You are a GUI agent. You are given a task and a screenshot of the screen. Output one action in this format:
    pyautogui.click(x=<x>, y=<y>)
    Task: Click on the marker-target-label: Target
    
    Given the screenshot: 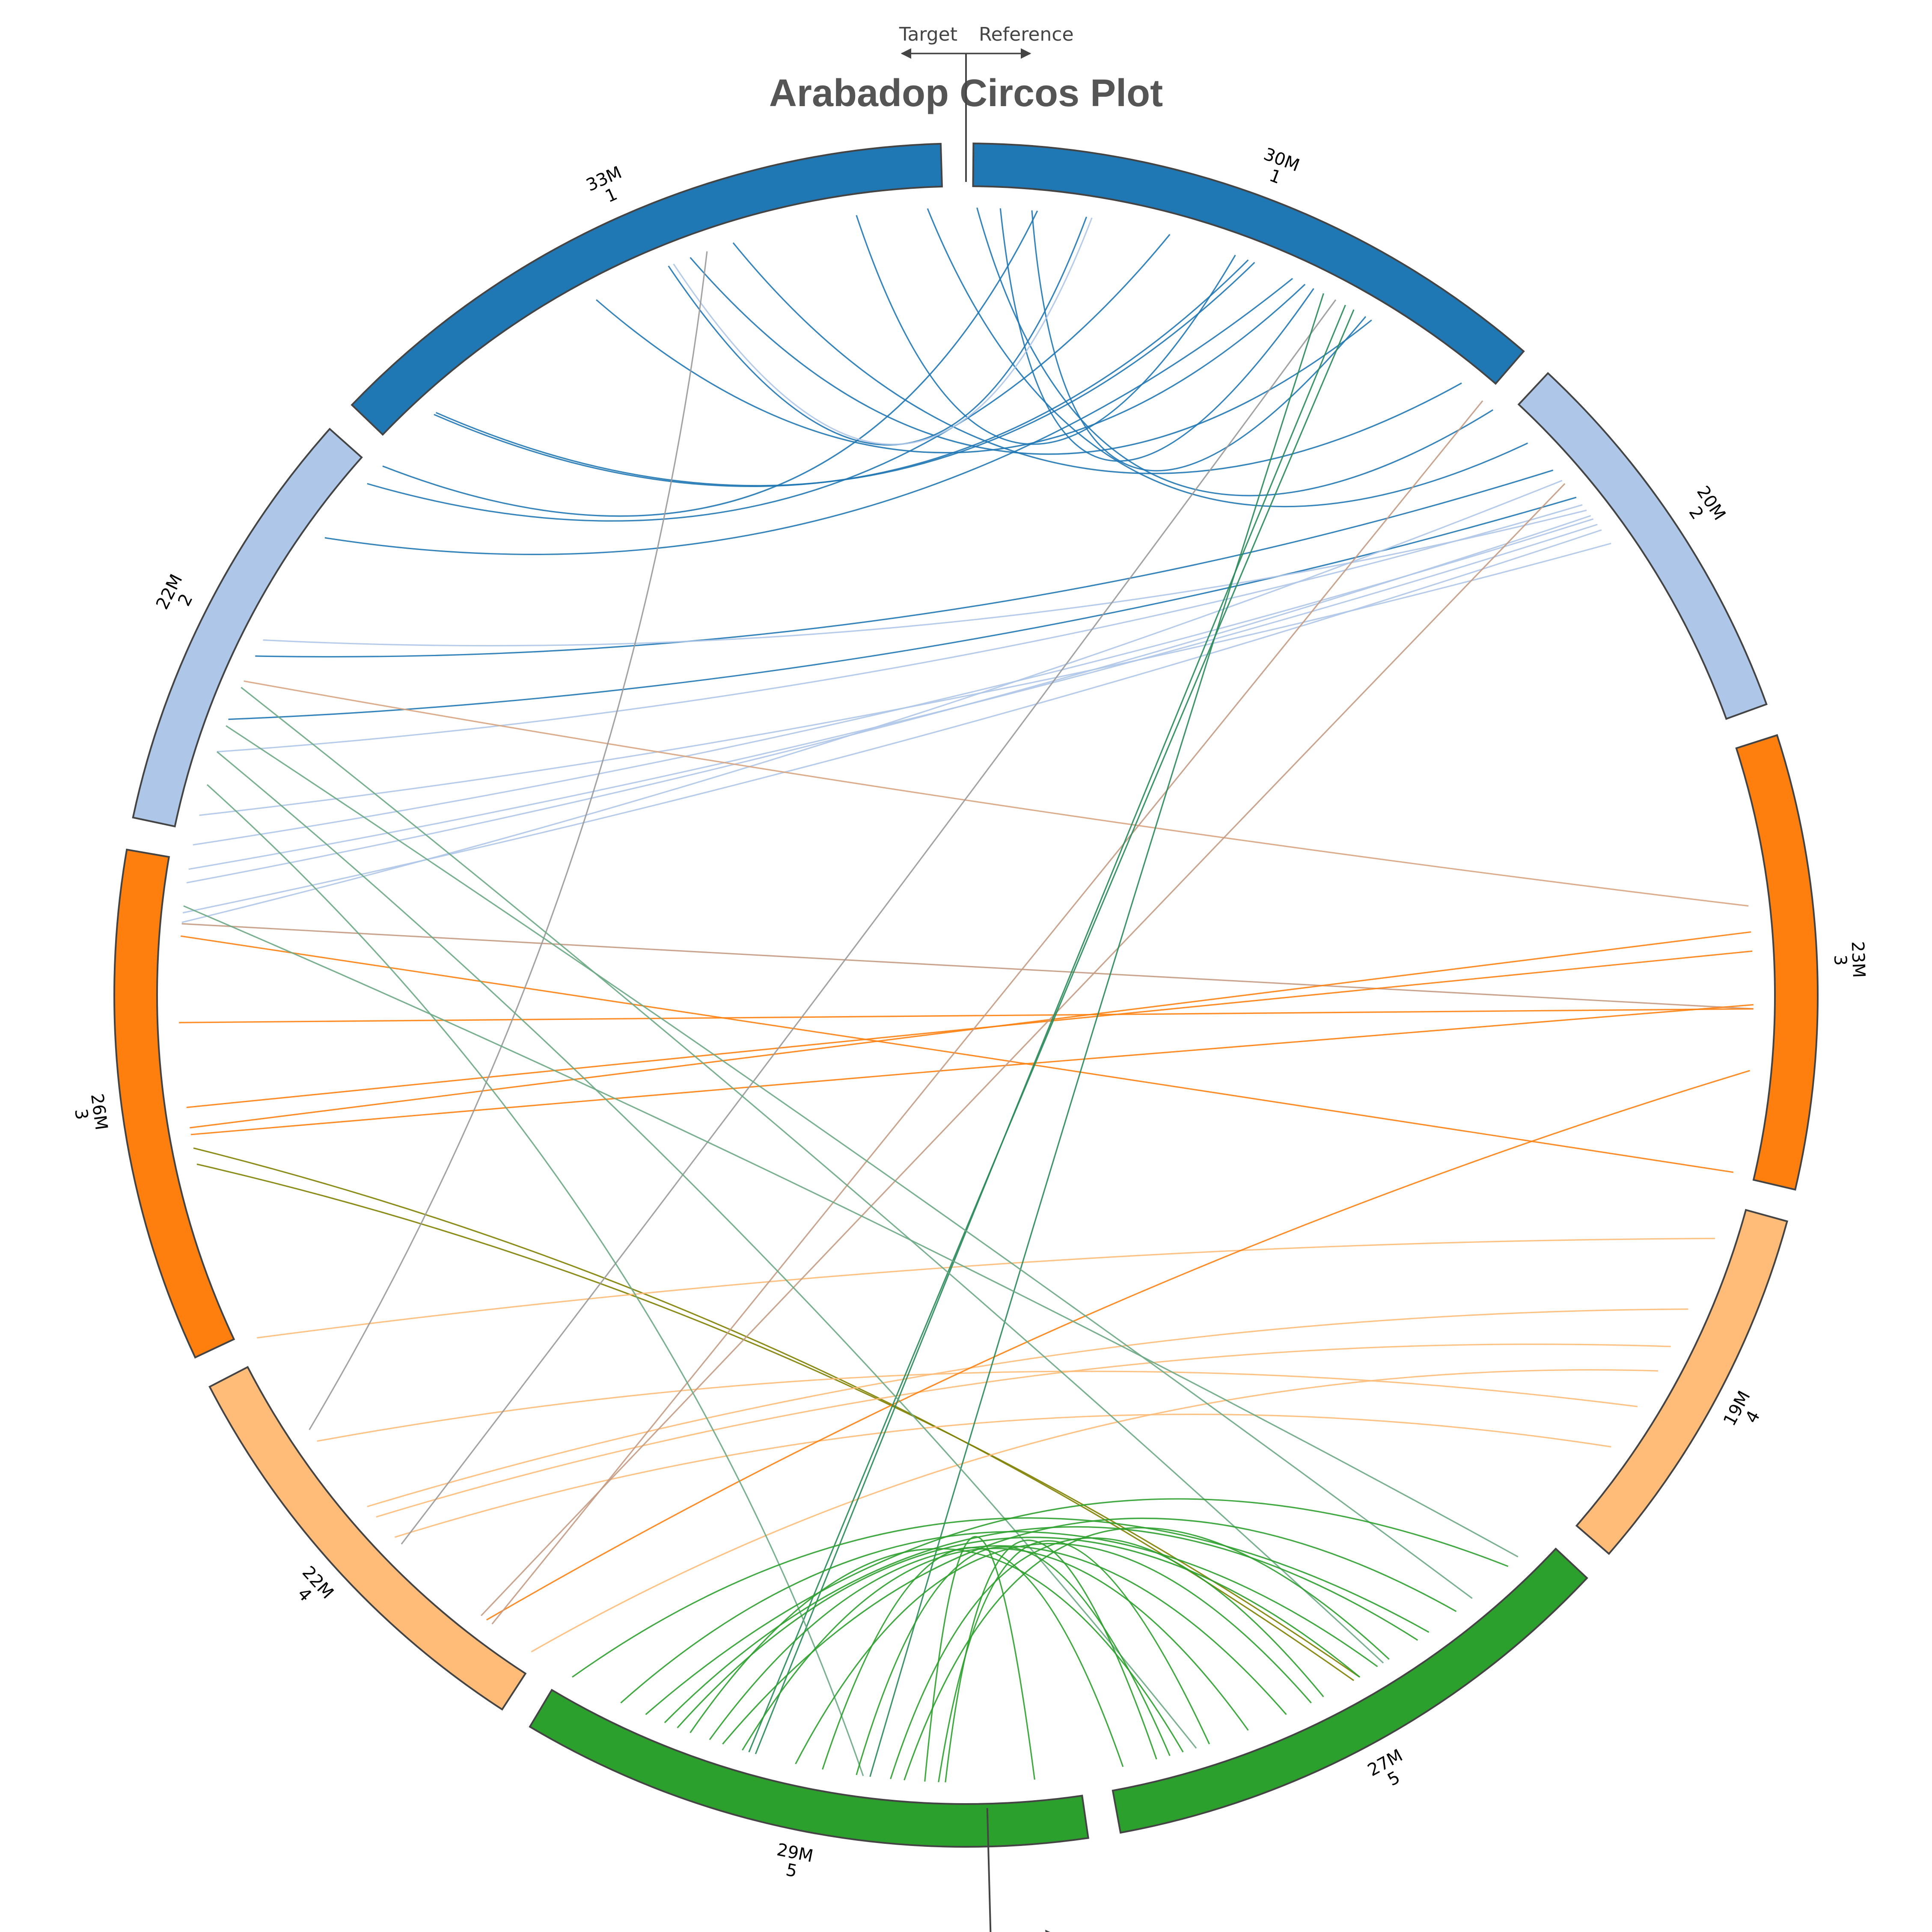 What is the action you would take?
    pyautogui.click(x=928, y=34)
    